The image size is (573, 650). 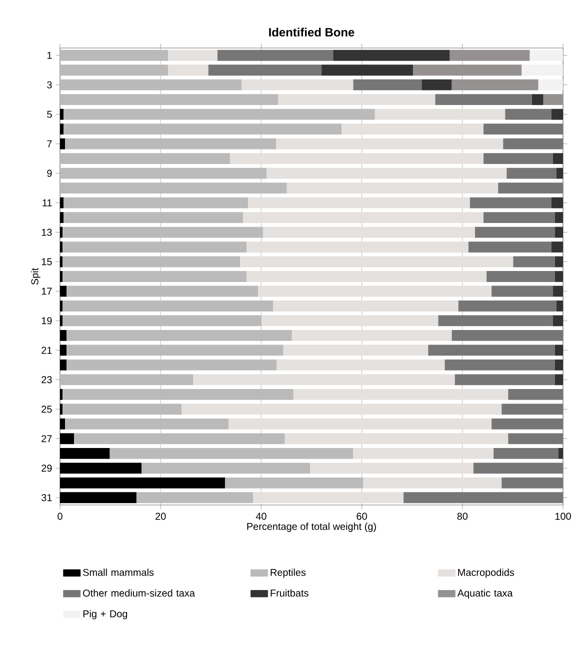 I want to click on legend-label: Aquatic taxa, so click(x=485, y=594).